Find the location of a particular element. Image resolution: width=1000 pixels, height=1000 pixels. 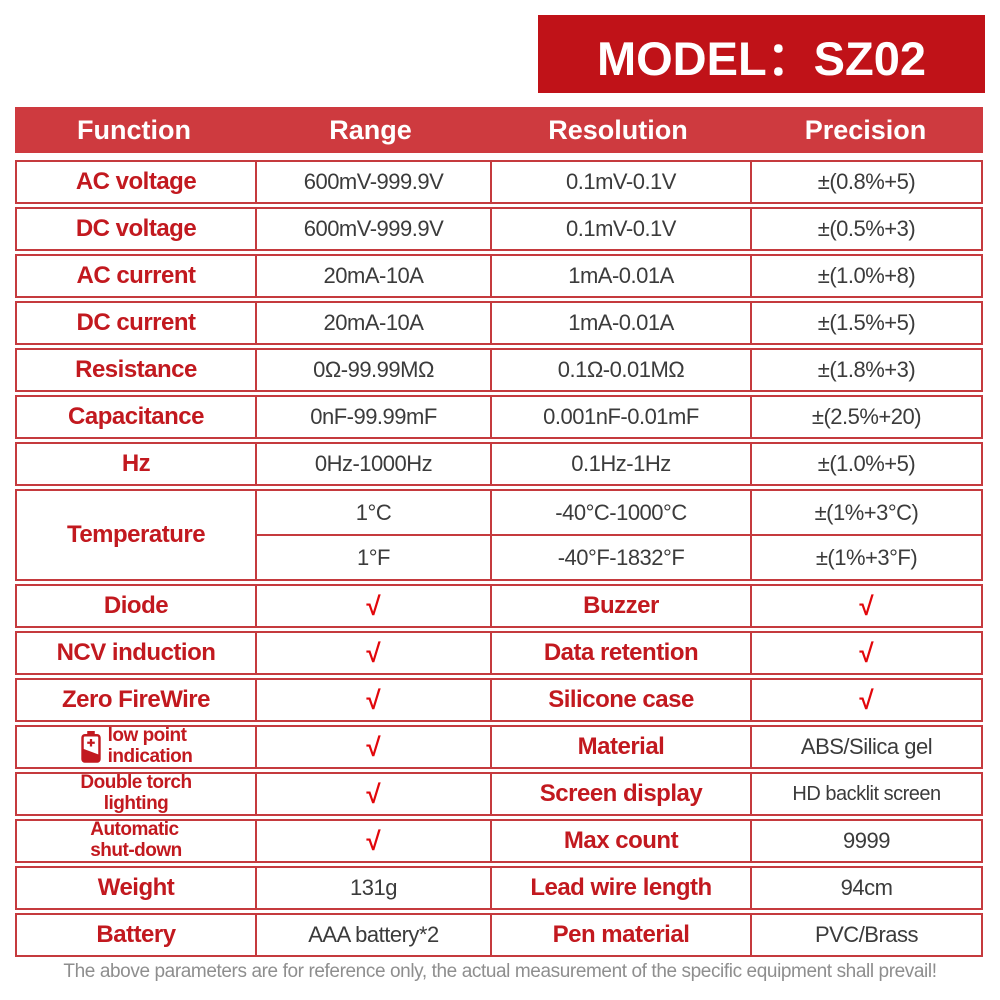

feature-label: Material is located at coordinates (620, 747).